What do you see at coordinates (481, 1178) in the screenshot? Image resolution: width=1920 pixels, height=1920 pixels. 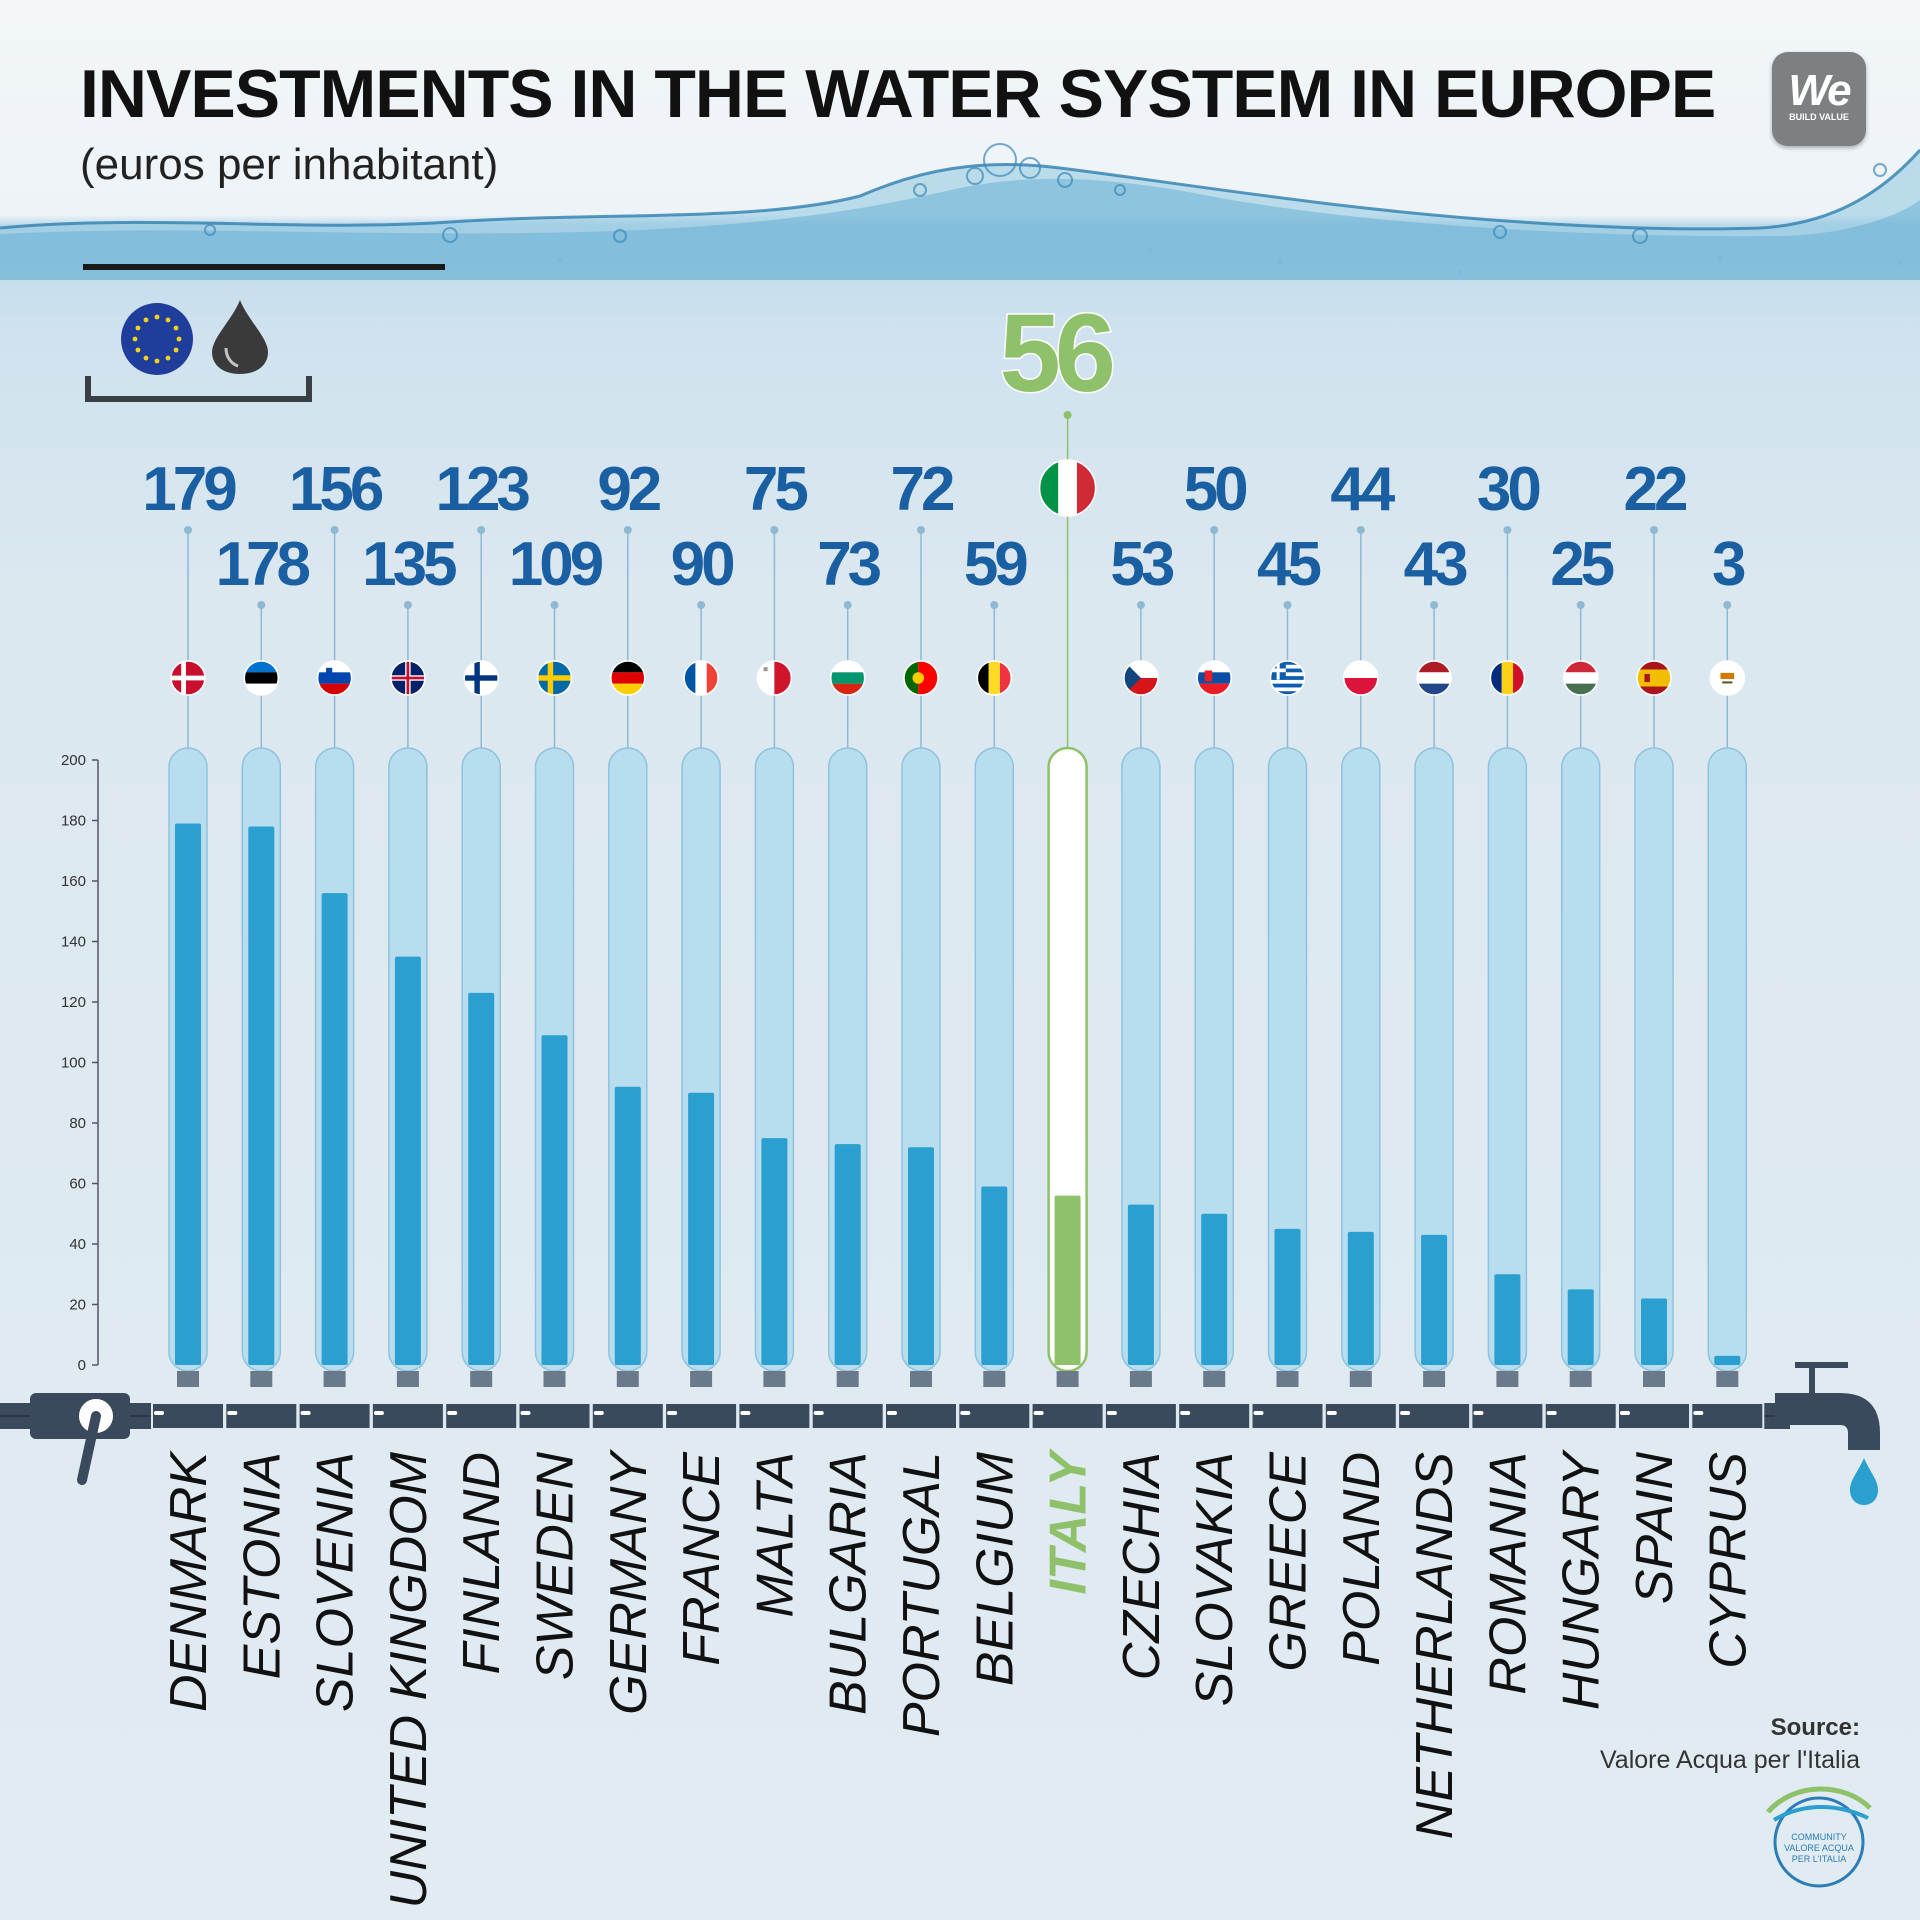 I see `bar-finland` at bounding box center [481, 1178].